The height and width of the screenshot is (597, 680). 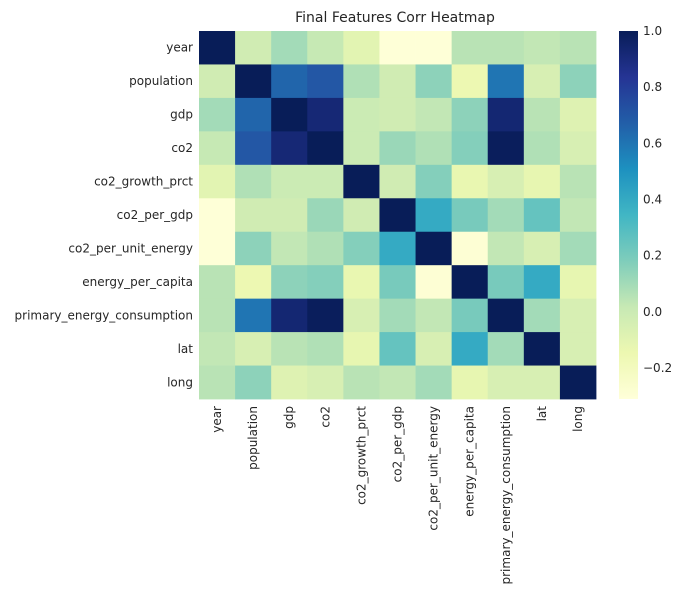 I want to click on colorbar-tick-labels: 1.0 0.8 0.6 0.4 0.2 0.0 −0.2, so click(x=657, y=199).